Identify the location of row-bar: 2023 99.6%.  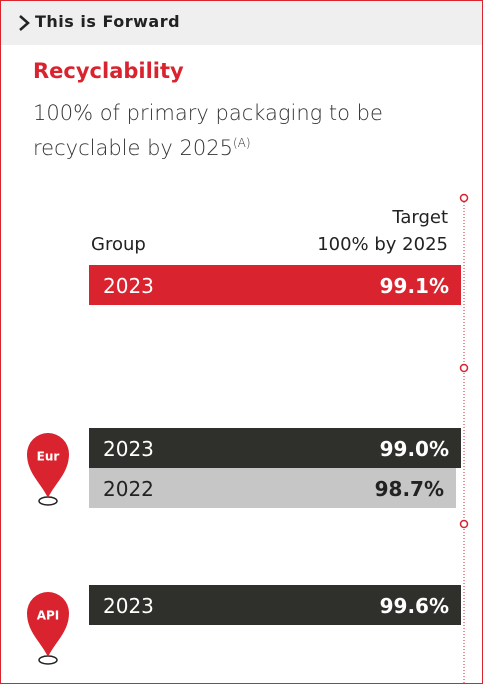
(275, 605).